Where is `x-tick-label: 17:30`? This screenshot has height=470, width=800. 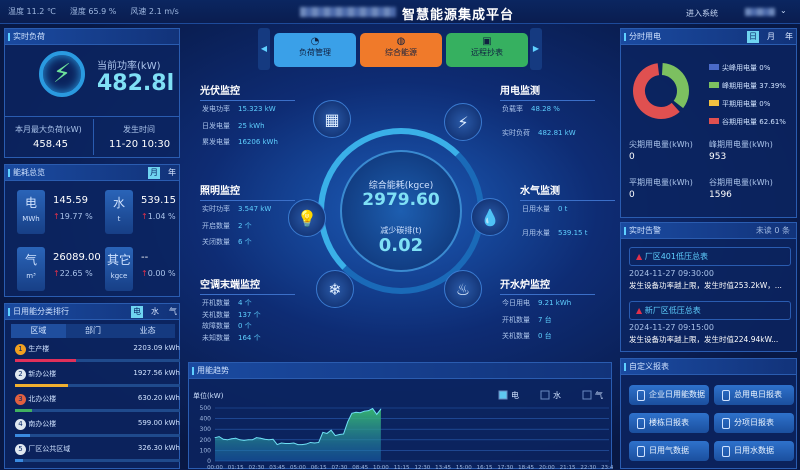 x-tick-label: 17:30 is located at coordinates (505, 467).